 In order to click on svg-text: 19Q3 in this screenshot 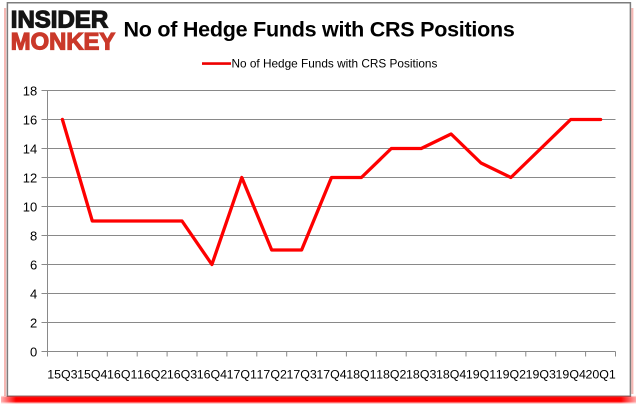, I will do `click(541, 374)`.